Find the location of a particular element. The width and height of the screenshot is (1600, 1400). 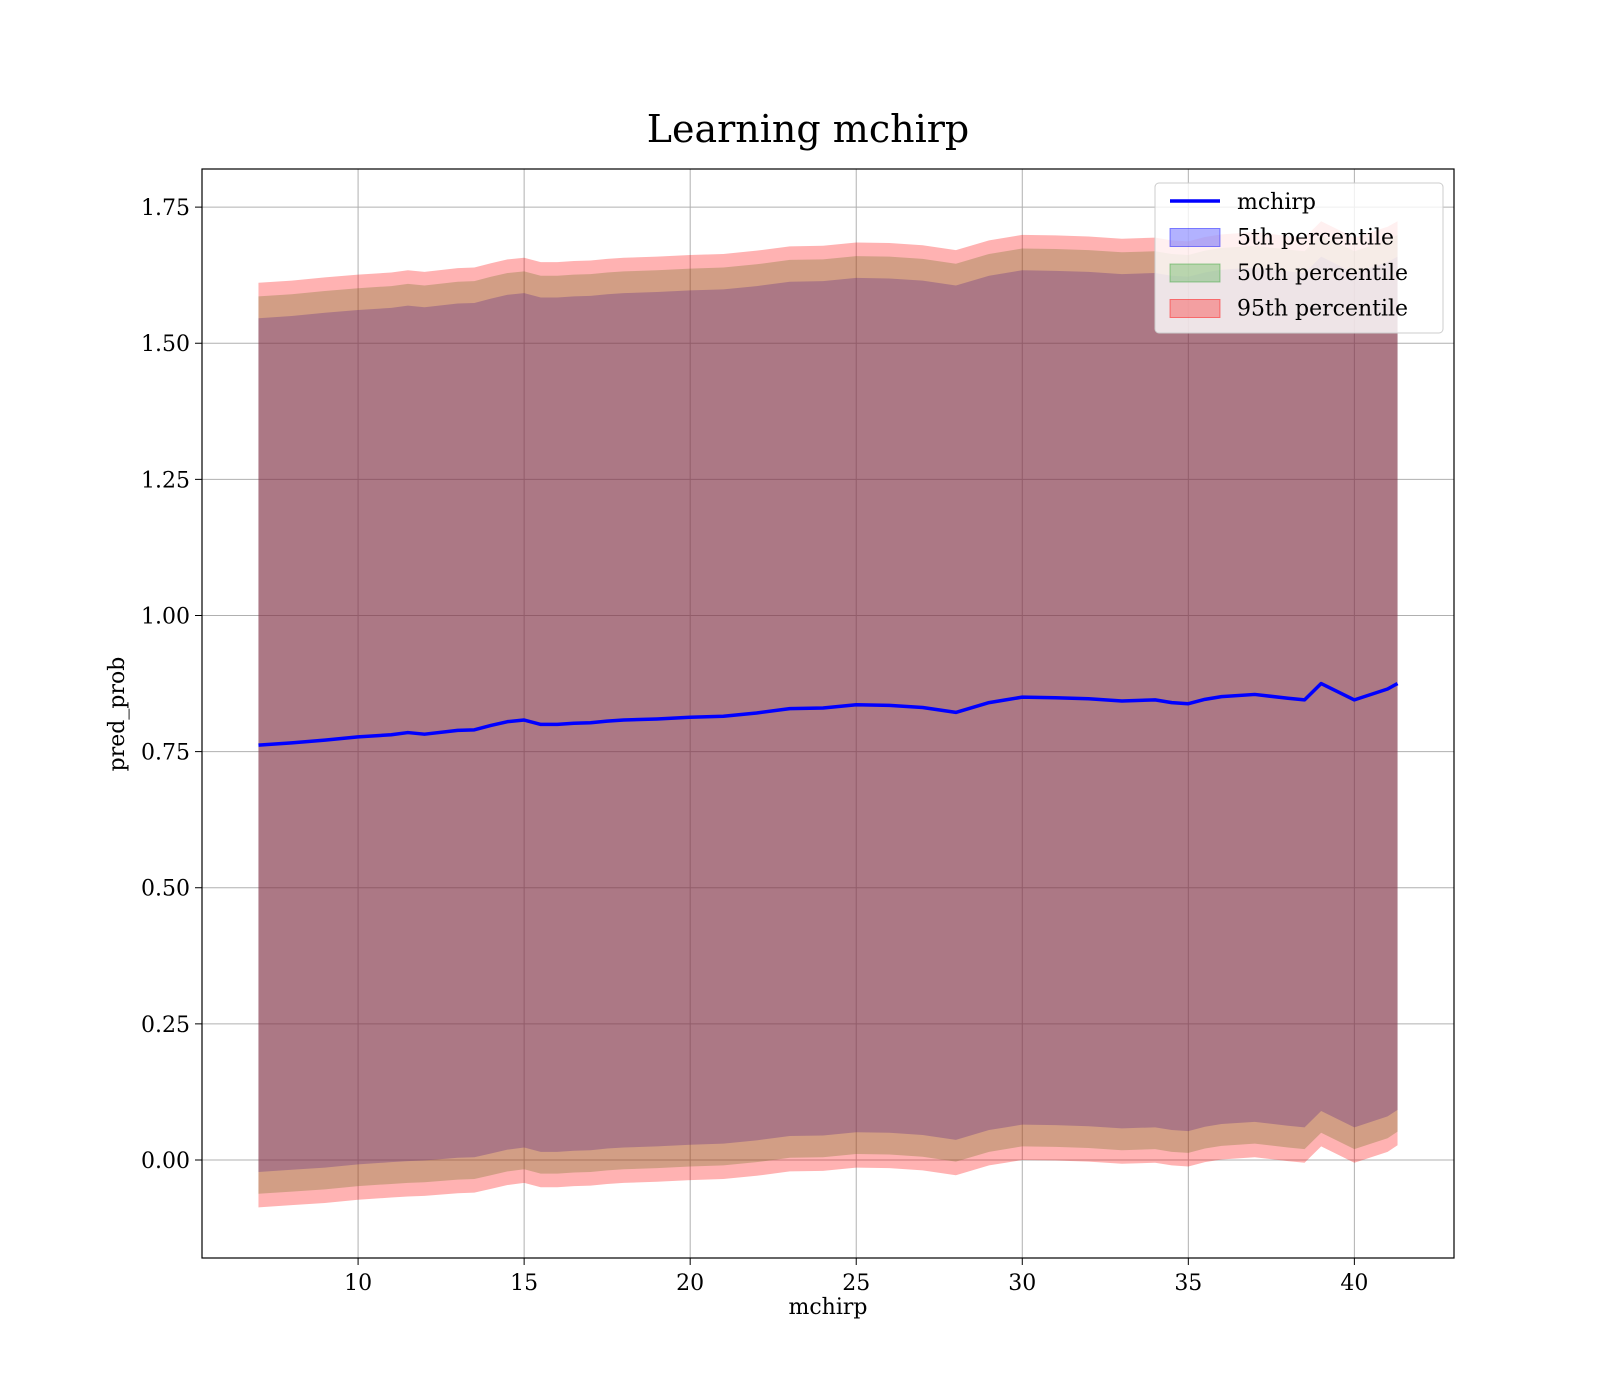

legend-label: 50th percentile is located at coordinates (1322, 273).